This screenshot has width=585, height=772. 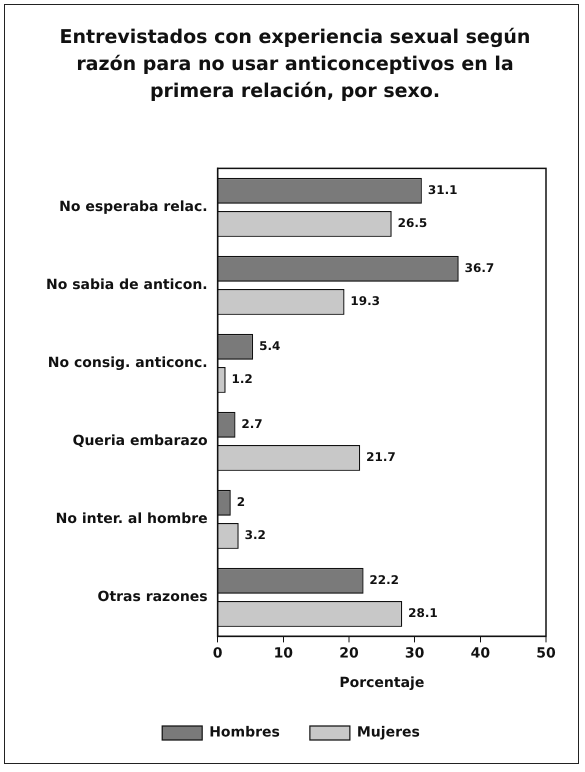 What do you see at coordinates (381, 457) in the screenshot?
I see `data-label: 21.7` at bounding box center [381, 457].